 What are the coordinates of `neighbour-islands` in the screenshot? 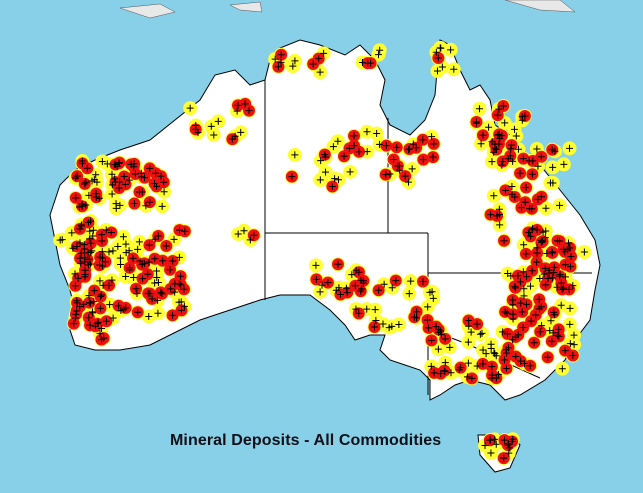 It's located at (347, 9).